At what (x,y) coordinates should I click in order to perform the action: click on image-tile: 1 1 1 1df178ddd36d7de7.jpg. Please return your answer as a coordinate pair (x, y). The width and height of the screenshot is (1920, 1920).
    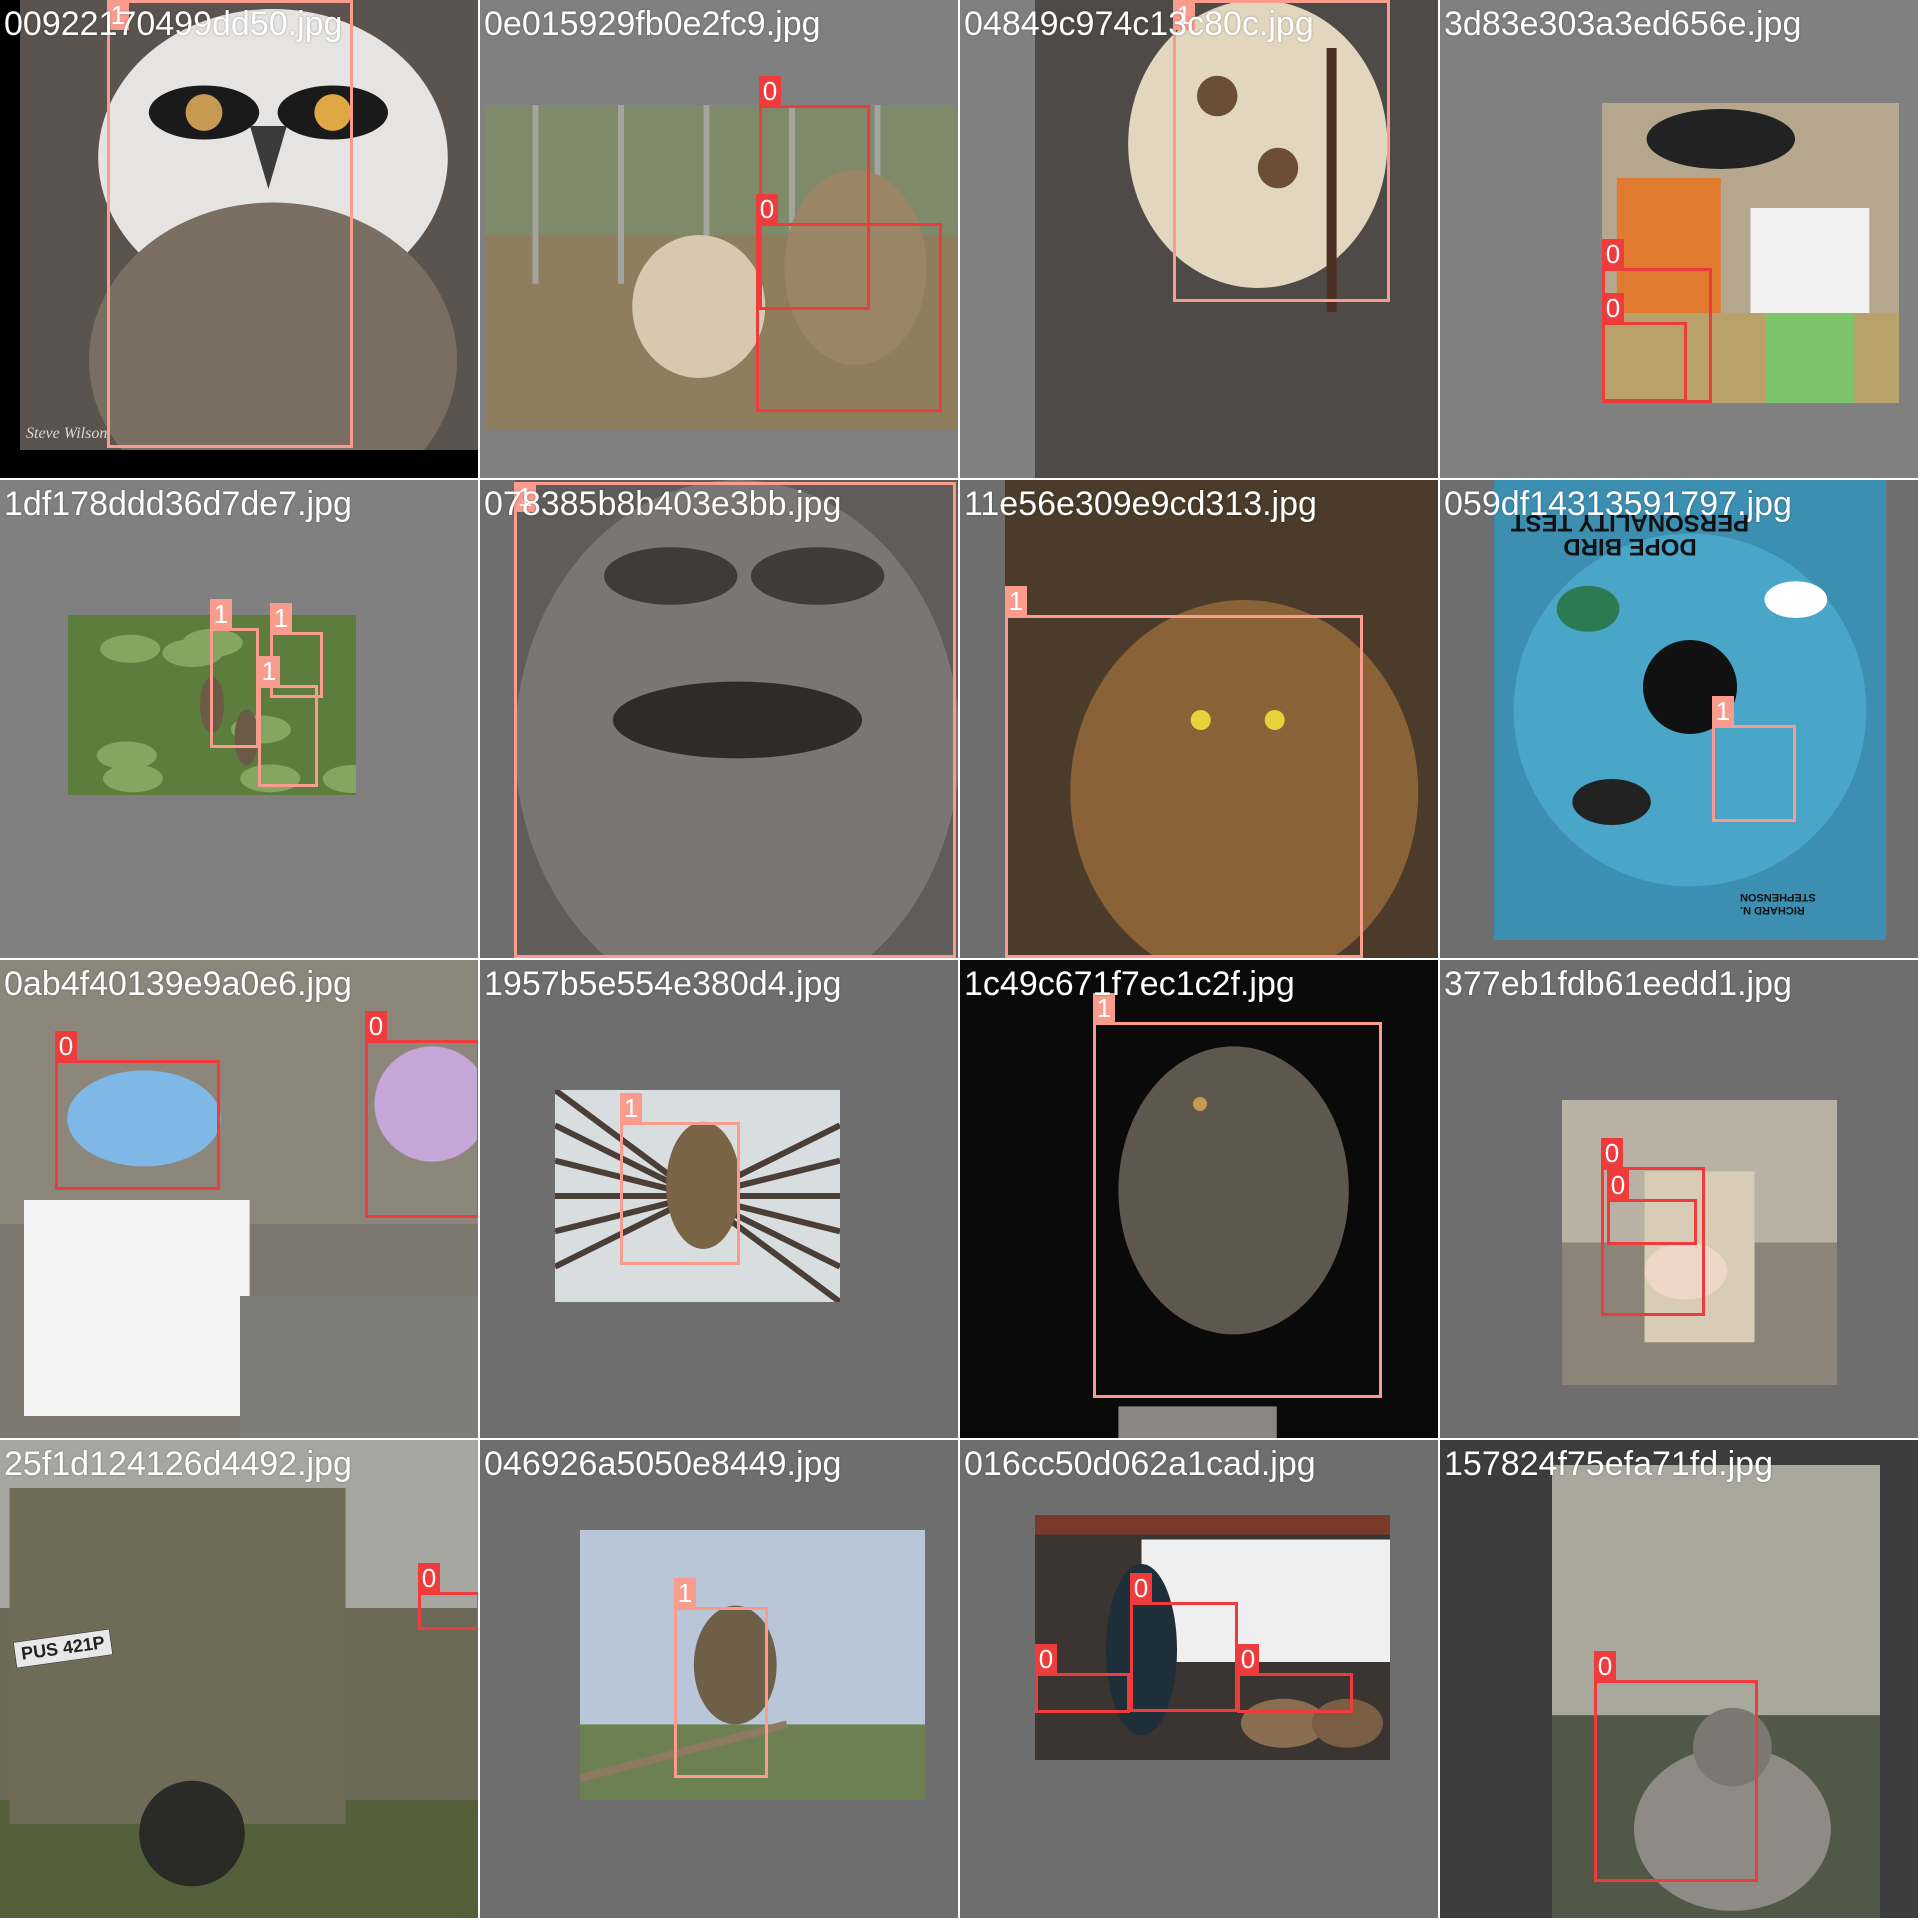
    Looking at the image, I should click on (239, 719).